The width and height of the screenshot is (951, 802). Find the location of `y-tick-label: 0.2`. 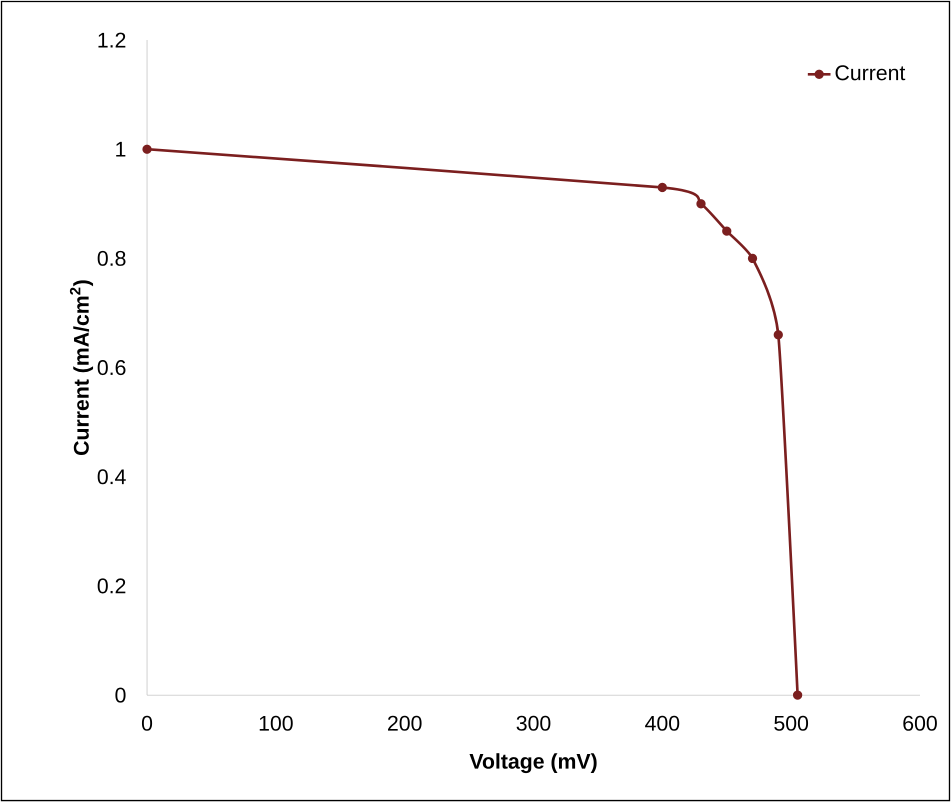

y-tick-label: 0.2 is located at coordinates (112, 586).